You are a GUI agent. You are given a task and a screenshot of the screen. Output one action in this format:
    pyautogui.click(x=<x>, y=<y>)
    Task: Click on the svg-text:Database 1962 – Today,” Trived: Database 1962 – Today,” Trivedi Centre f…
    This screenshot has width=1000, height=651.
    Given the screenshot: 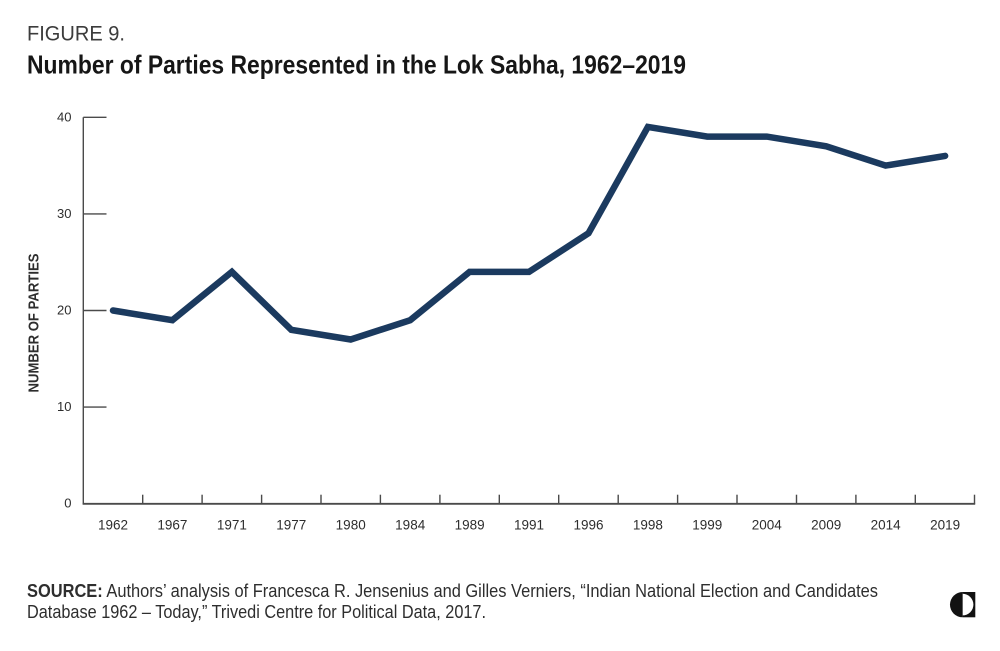 What is the action you would take?
    pyautogui.click(x=256, y=612)
    